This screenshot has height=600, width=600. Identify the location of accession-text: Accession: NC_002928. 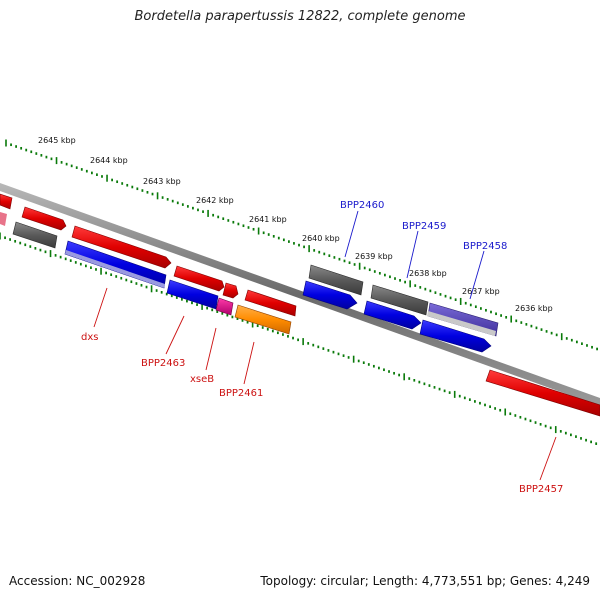
(77, 581).